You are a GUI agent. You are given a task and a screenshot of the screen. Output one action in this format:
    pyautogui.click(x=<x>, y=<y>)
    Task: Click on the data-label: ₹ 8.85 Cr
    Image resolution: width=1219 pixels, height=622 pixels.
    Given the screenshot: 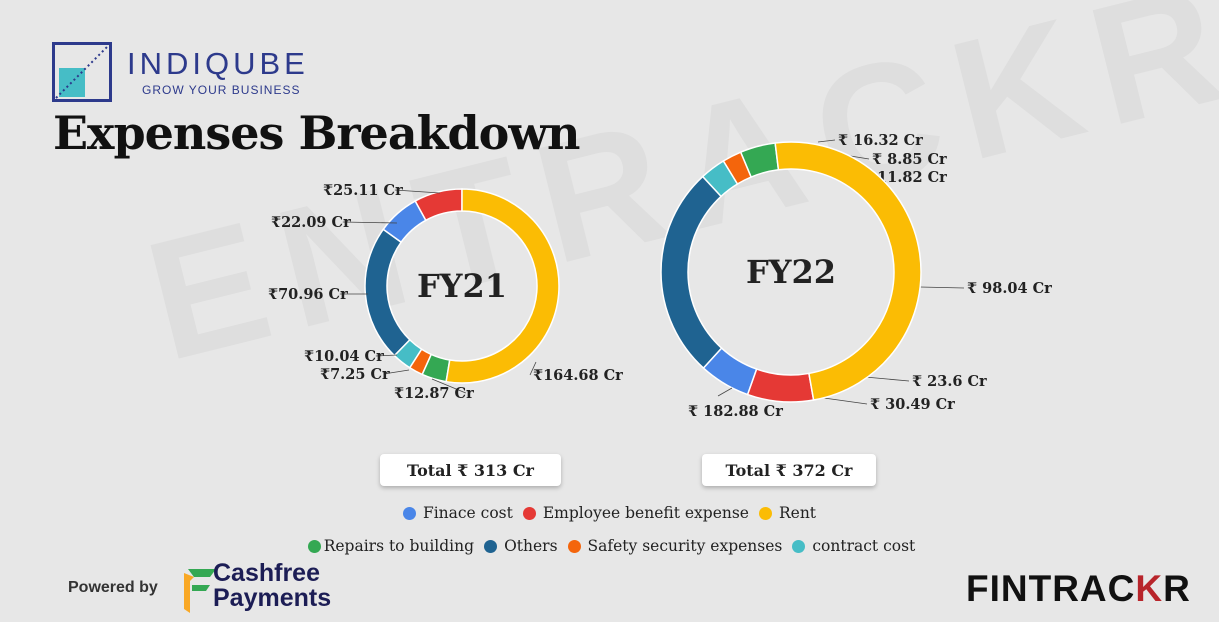 What is the action you would take?
    pyautogui.click(x=909, y=159)
    